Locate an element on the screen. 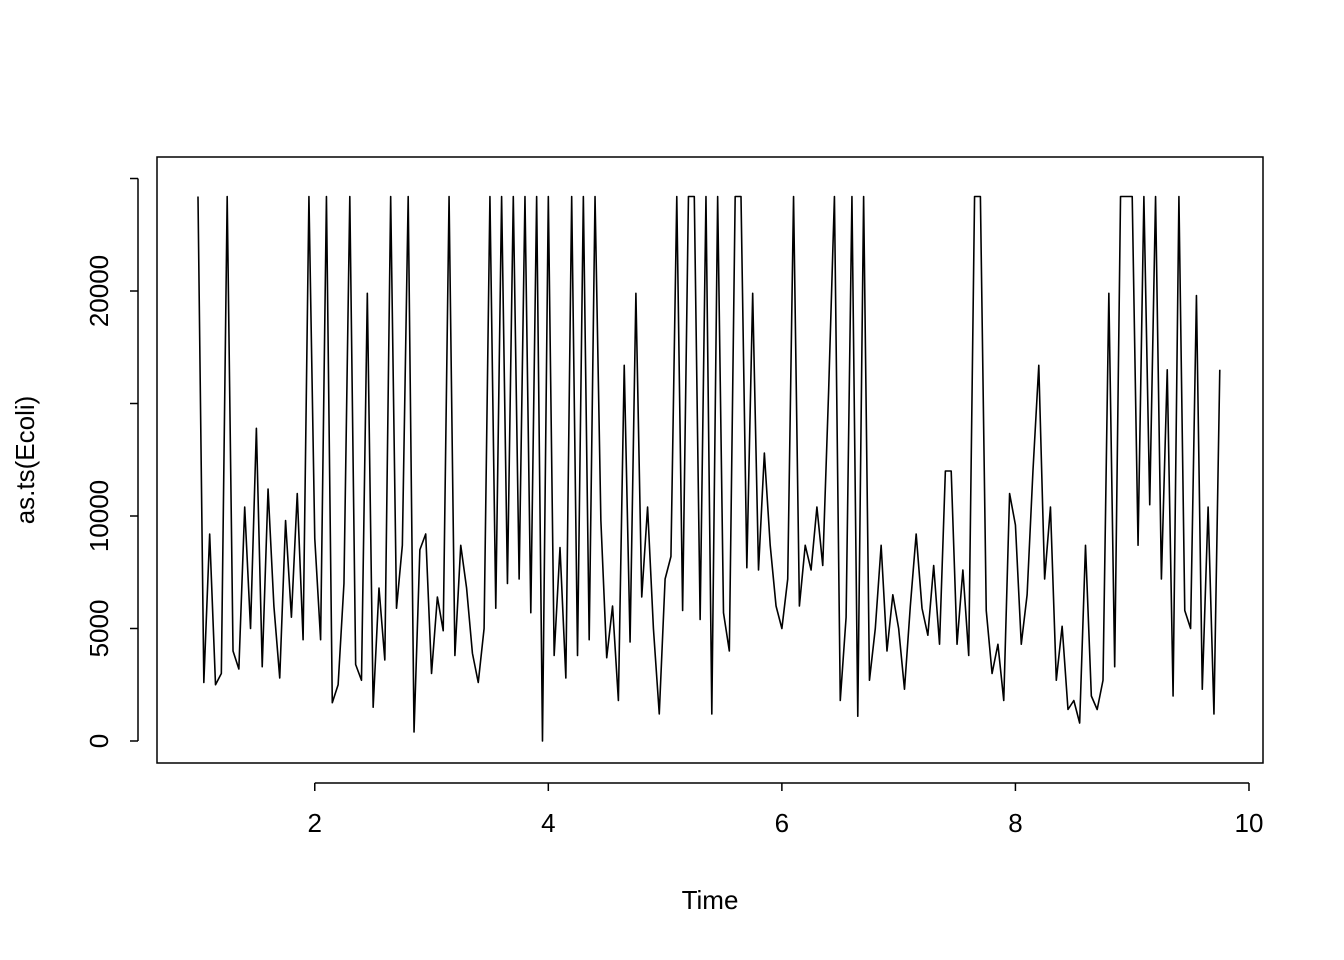 This screenshot has width=1344, height=960. y-tick-label: 0 is located at coordinates (99, 741).